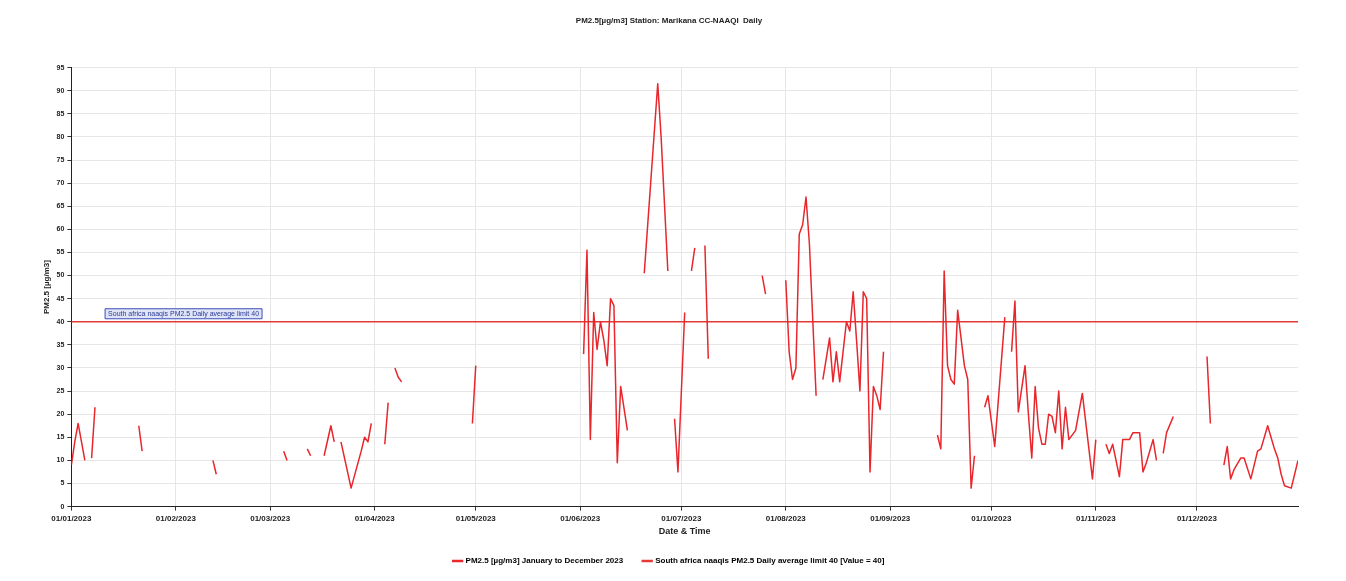 The width and height of the screenshot is (1346, 581). I want to click on chart-title: PM2.5[µg/m3] Station: Marikana CC-NAAQI Daily, so click(669, 20).